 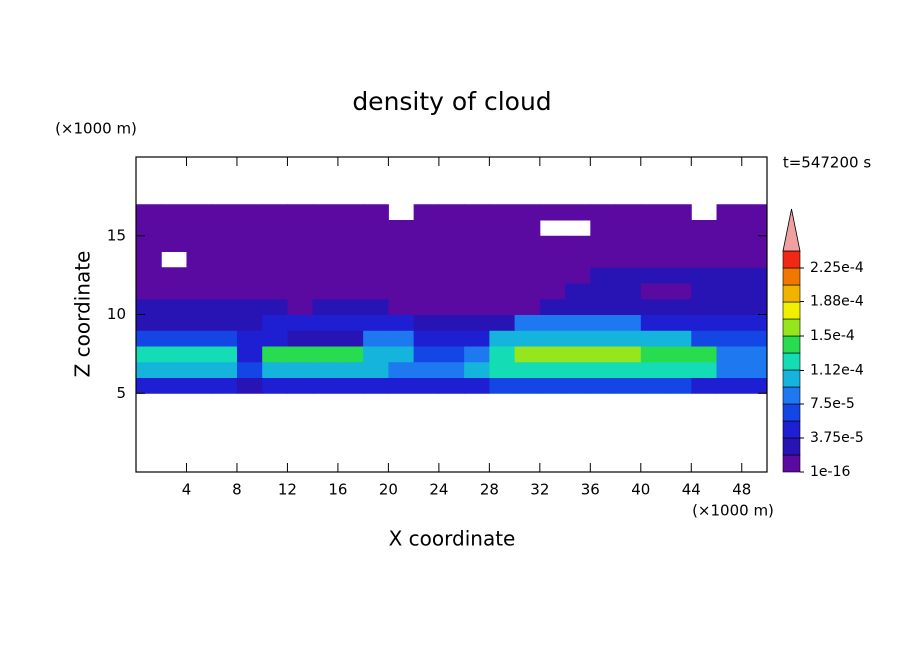 What do you see at coordinates (452, 539) in the screenshot?
I see `x-axis-label: X coordinate` at bounding box center [452, 539].